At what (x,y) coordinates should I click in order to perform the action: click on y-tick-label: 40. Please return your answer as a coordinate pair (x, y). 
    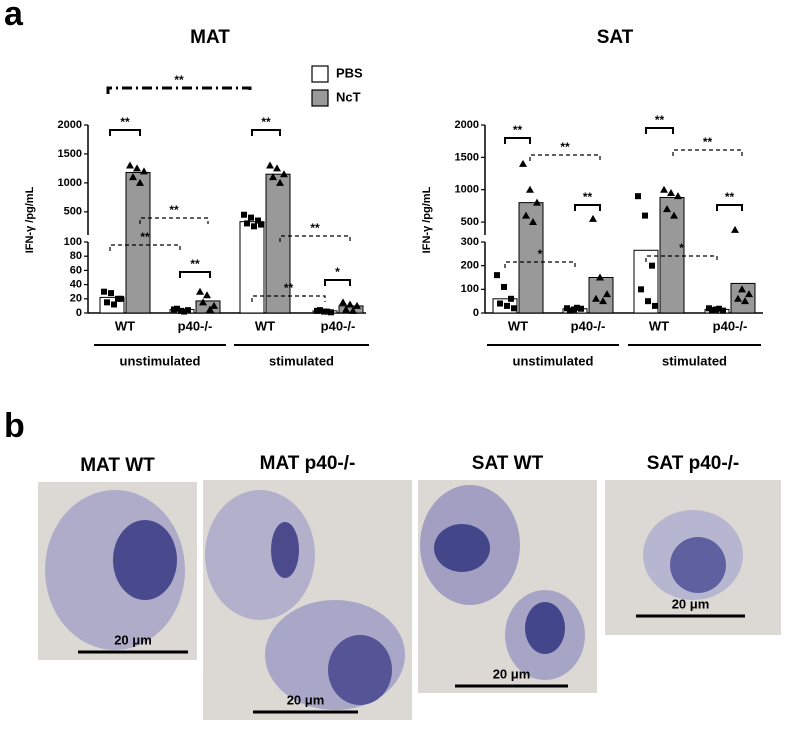
    Looking at the image, I should click on (76, 285).